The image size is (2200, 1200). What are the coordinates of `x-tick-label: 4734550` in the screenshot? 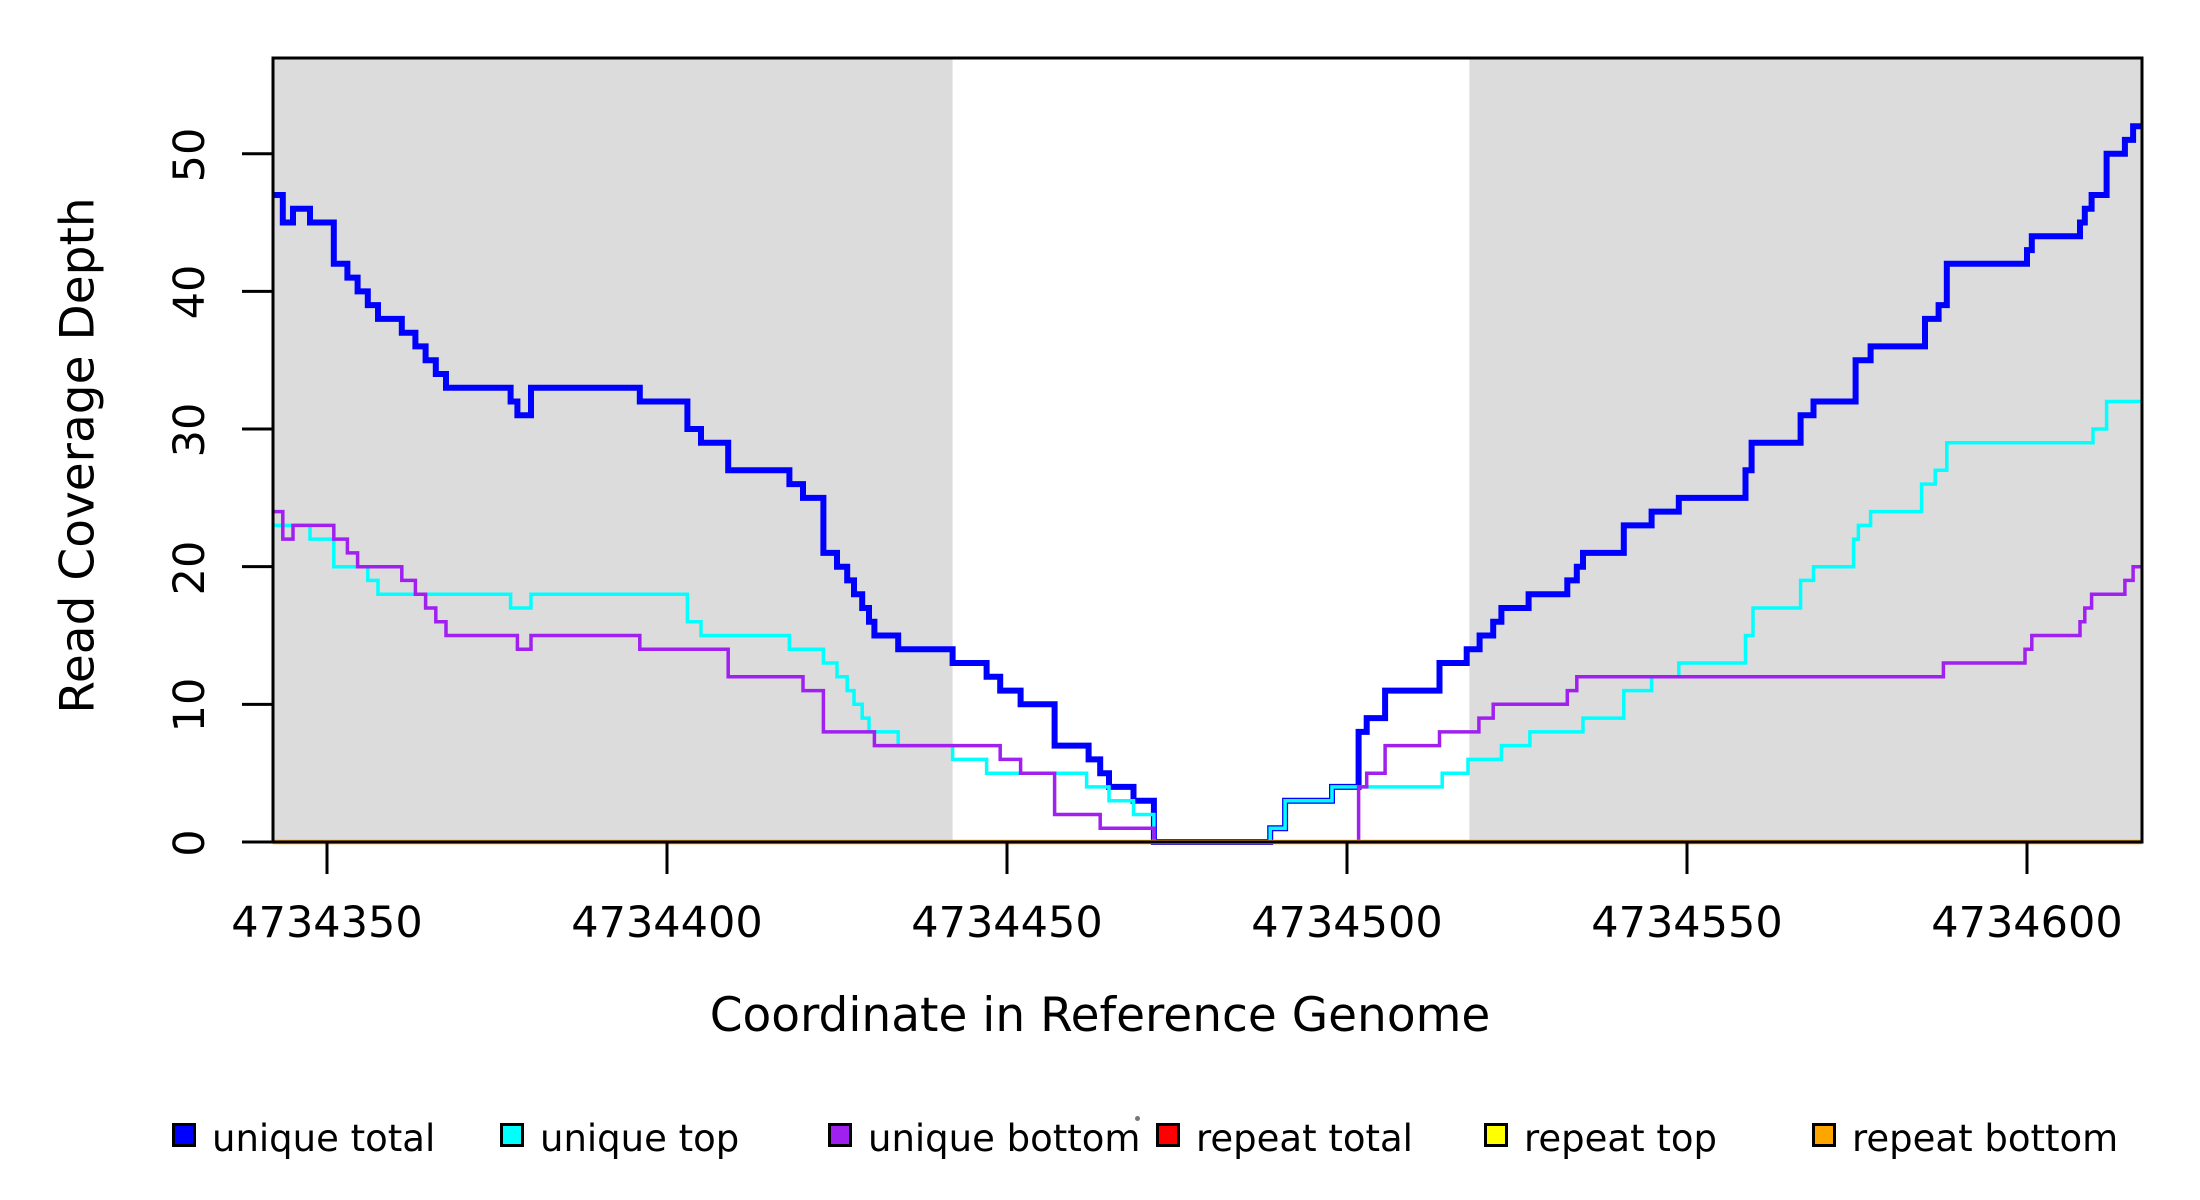 It's located at (1687, 923).